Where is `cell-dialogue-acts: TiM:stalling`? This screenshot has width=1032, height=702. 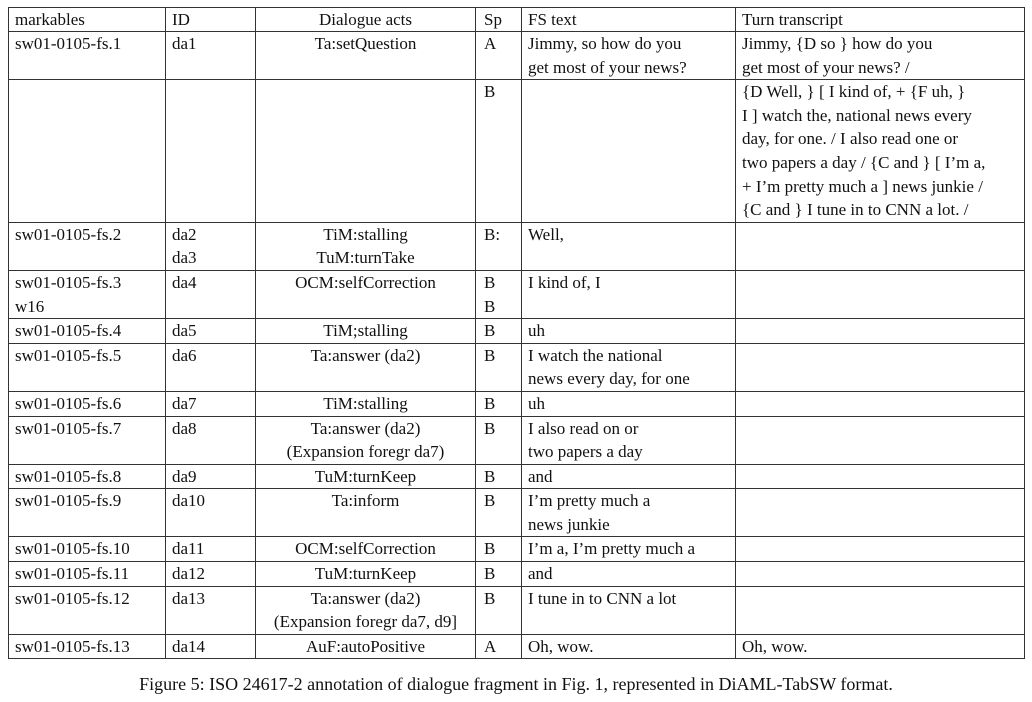 cell-dialogue-acts: TiM:stalling is located at coordinates (365, 403).